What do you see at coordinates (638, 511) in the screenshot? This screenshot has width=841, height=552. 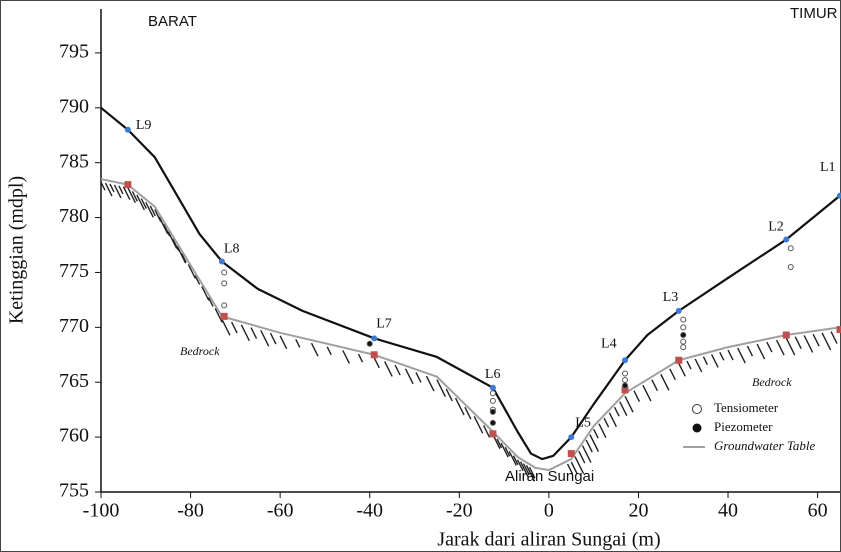 I see `x-tick-label: 20` at bounding box center [638, 511].